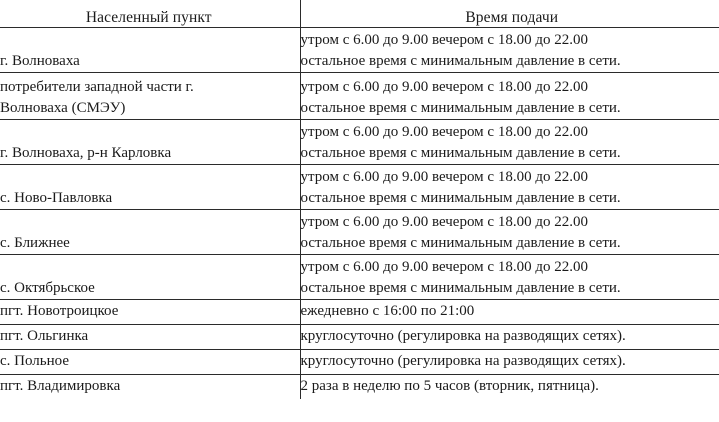 The image size is (719, 422). What do you see at coordinates (63, 108) in the screenshot?
I see `settlement-name-continued: Волноваха (СМЭУ)` at bounding box center [63, 108].